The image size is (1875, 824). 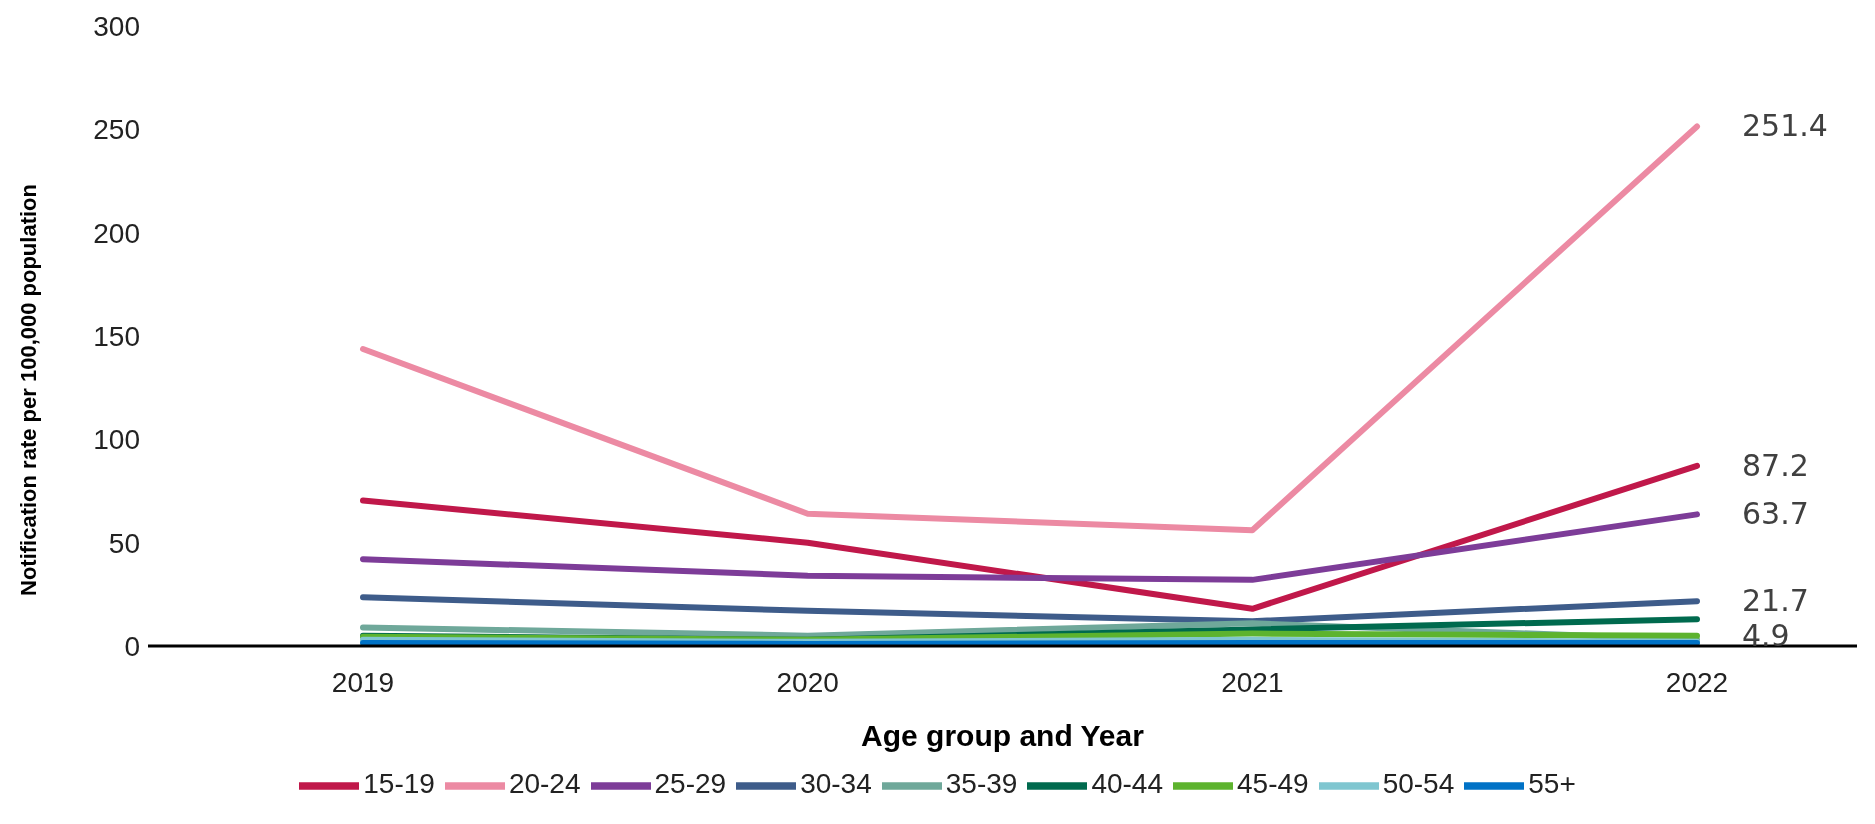 I want to click on x-tick-label: 2022, so click(x=1697, y=682).